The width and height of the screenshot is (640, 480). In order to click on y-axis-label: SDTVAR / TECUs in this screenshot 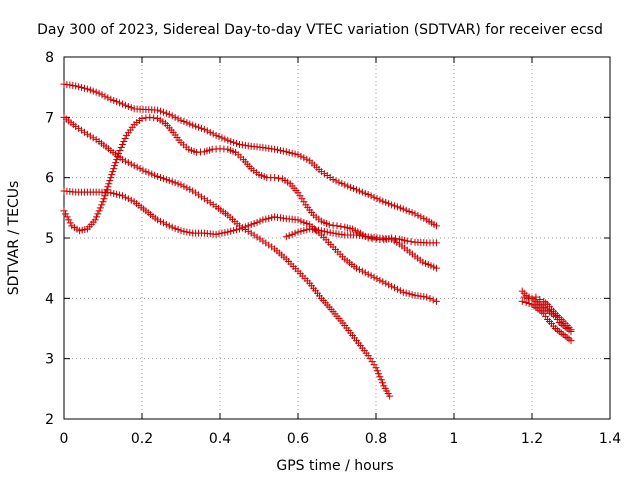, I will do `click(14, 238)`.